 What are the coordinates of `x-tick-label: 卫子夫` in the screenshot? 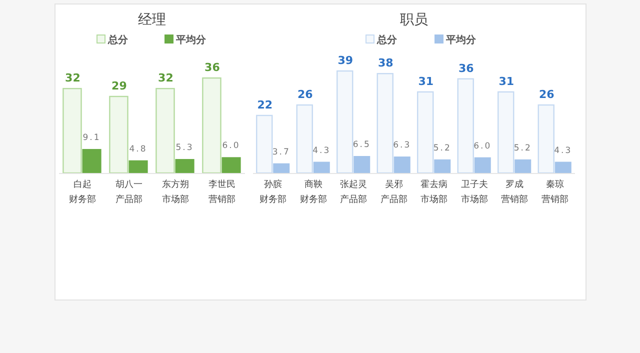 It's located at (474, 184).